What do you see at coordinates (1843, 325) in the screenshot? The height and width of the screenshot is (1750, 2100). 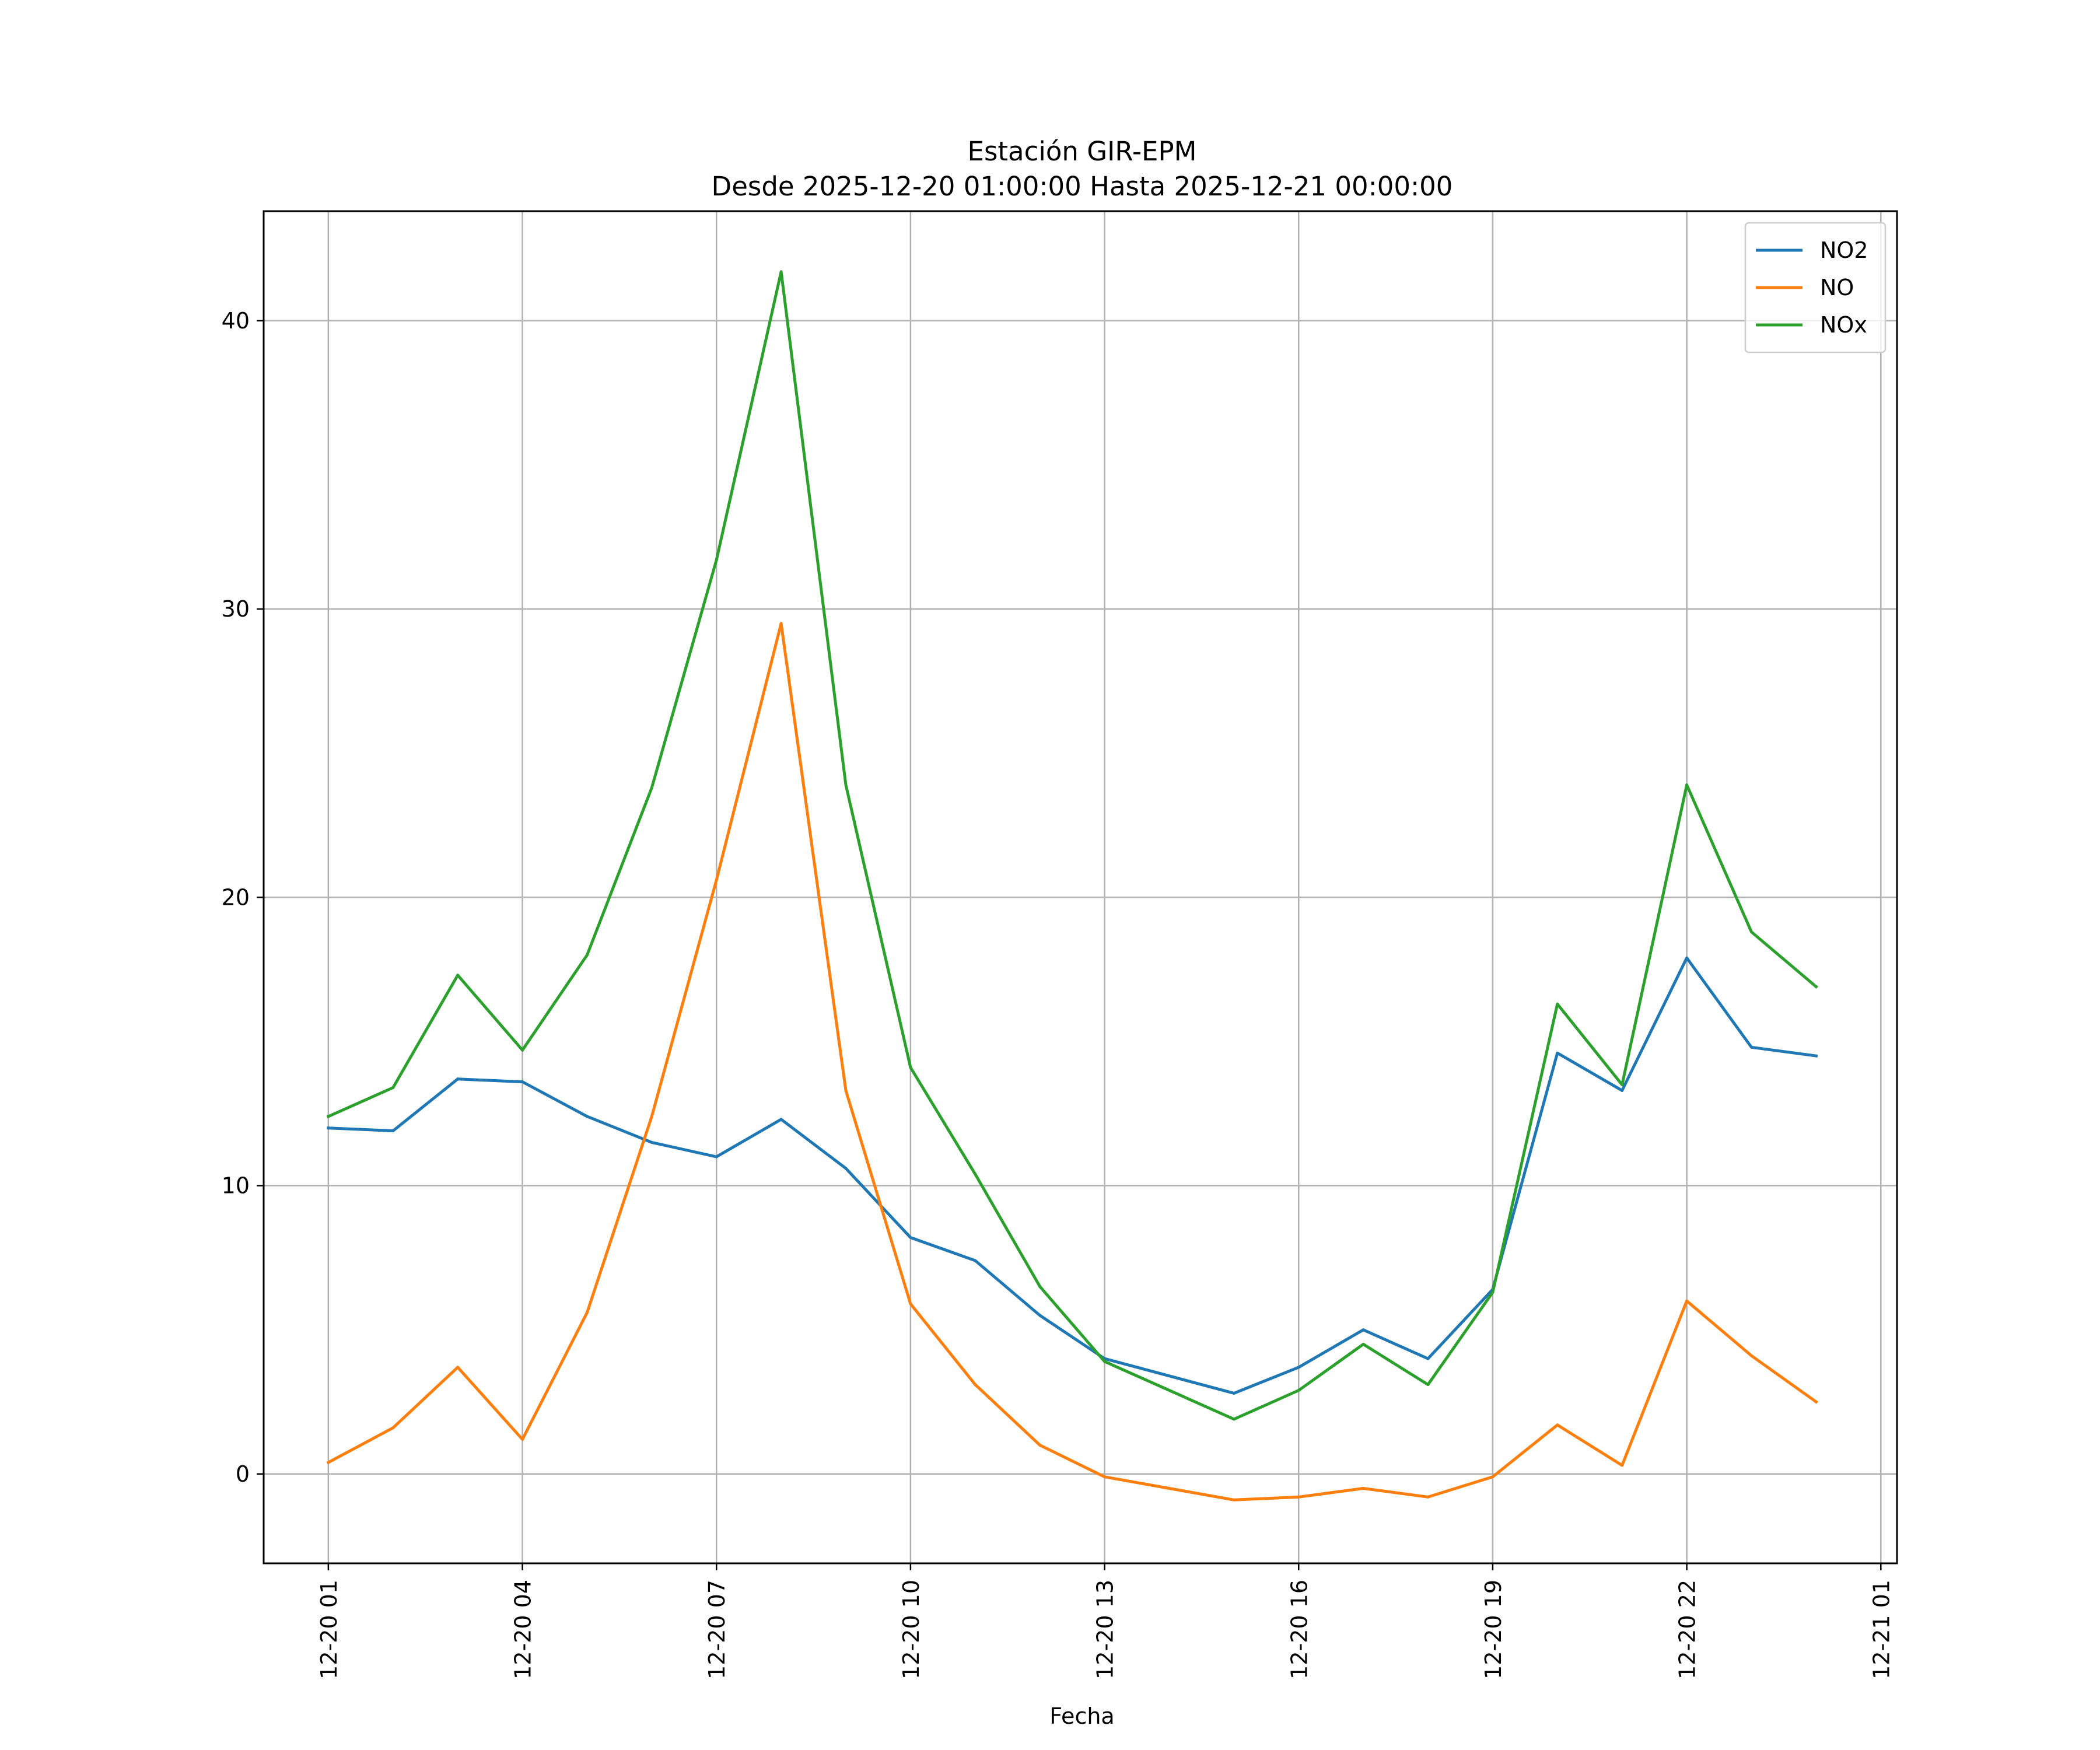 I see `legend-label-nox: NOx` at bounding box center [1843, 325].